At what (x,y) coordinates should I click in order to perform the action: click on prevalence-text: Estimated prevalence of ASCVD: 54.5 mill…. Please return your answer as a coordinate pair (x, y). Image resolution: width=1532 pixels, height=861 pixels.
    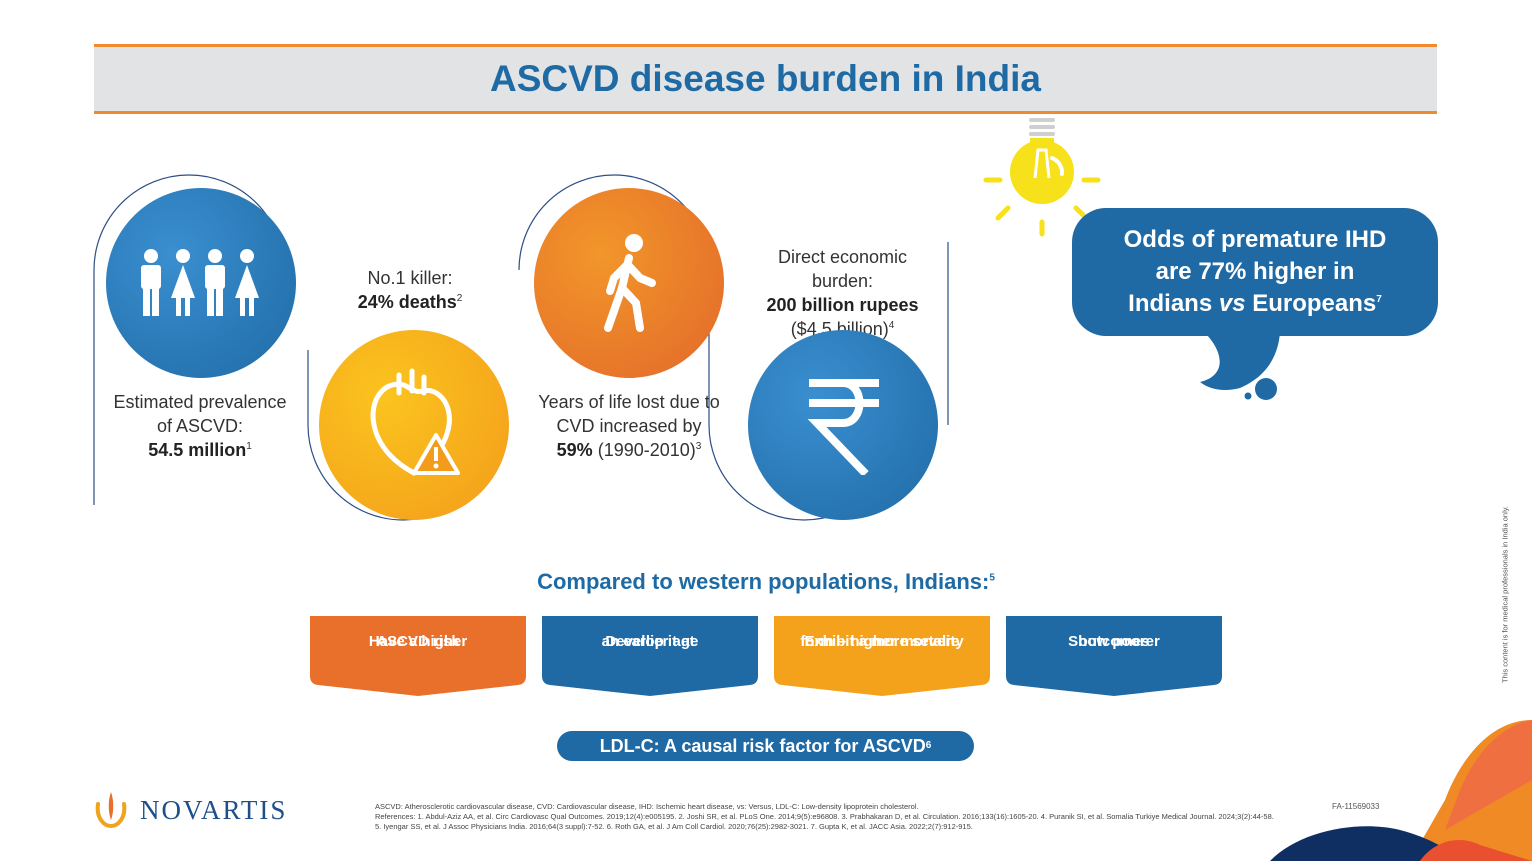
    Looking at the image, I should click on (200, 426).